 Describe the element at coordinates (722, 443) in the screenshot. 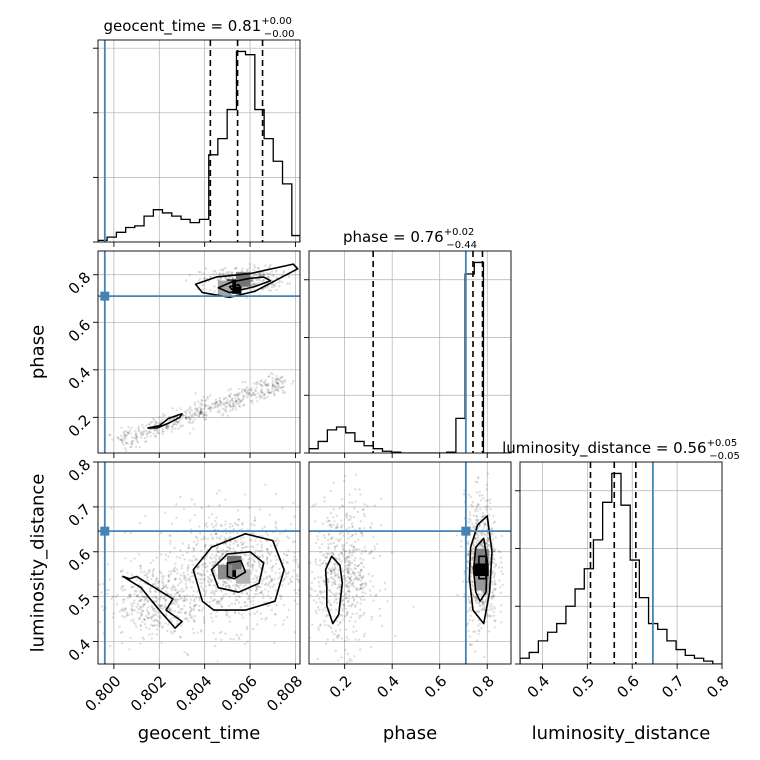

I see `title-plus: +0.05` at that location.